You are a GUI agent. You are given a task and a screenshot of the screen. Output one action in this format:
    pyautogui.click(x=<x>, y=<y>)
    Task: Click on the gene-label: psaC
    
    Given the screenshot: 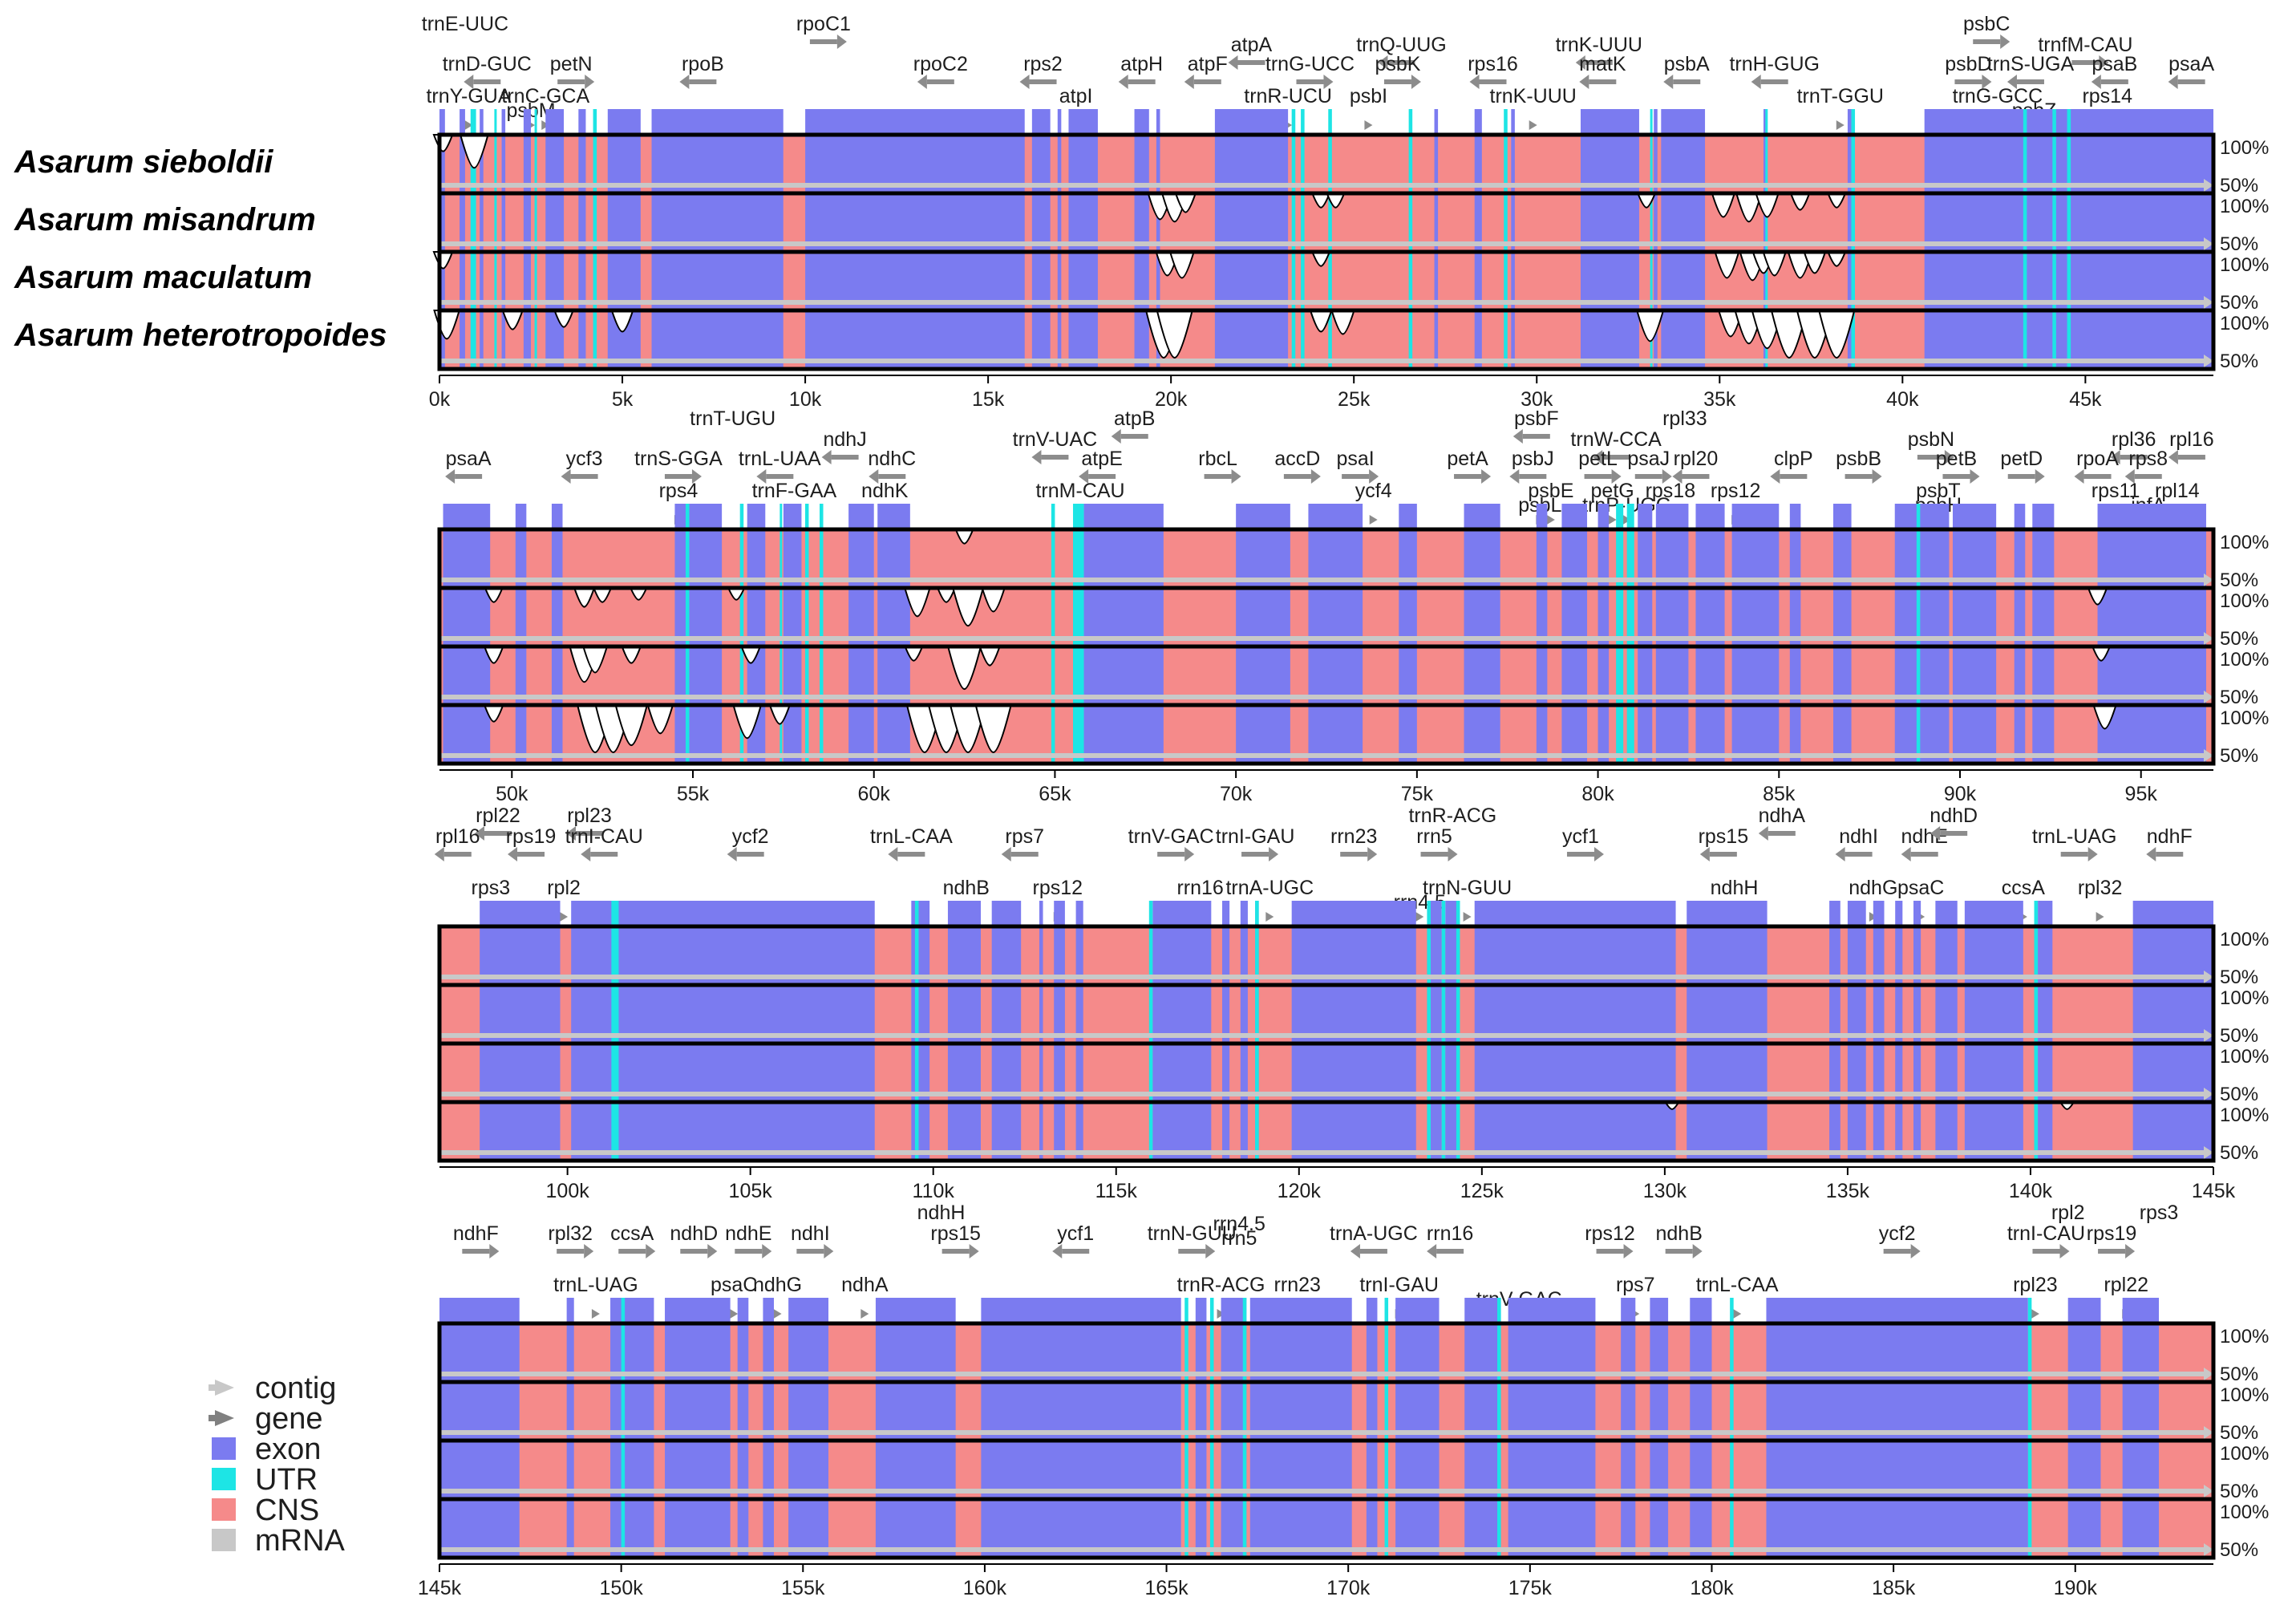 What is the action you would take?
    pyautogui.click(x=1921, y=888)
    